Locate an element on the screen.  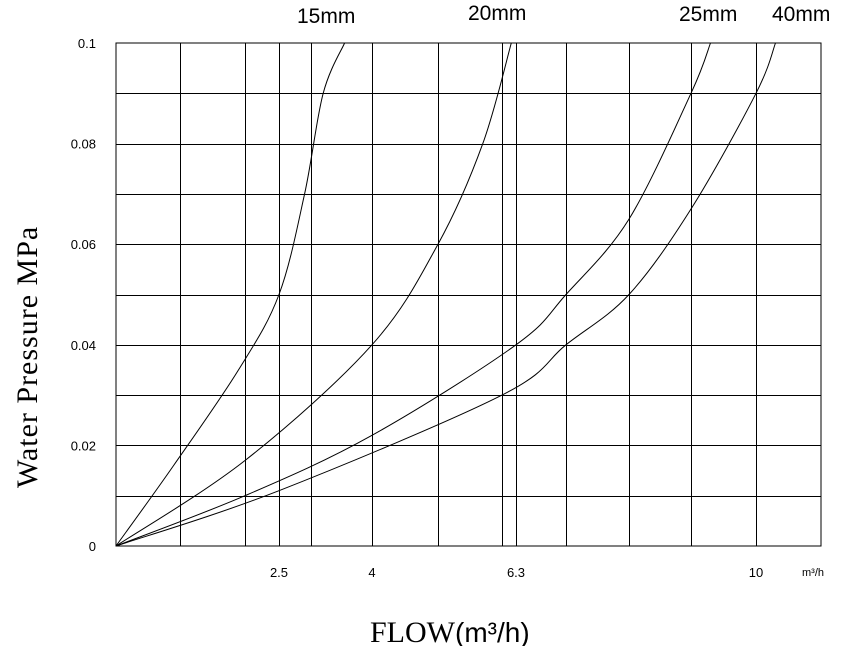
y-axis-label: Water Pressure MPa is located at coordinates (27, 357).